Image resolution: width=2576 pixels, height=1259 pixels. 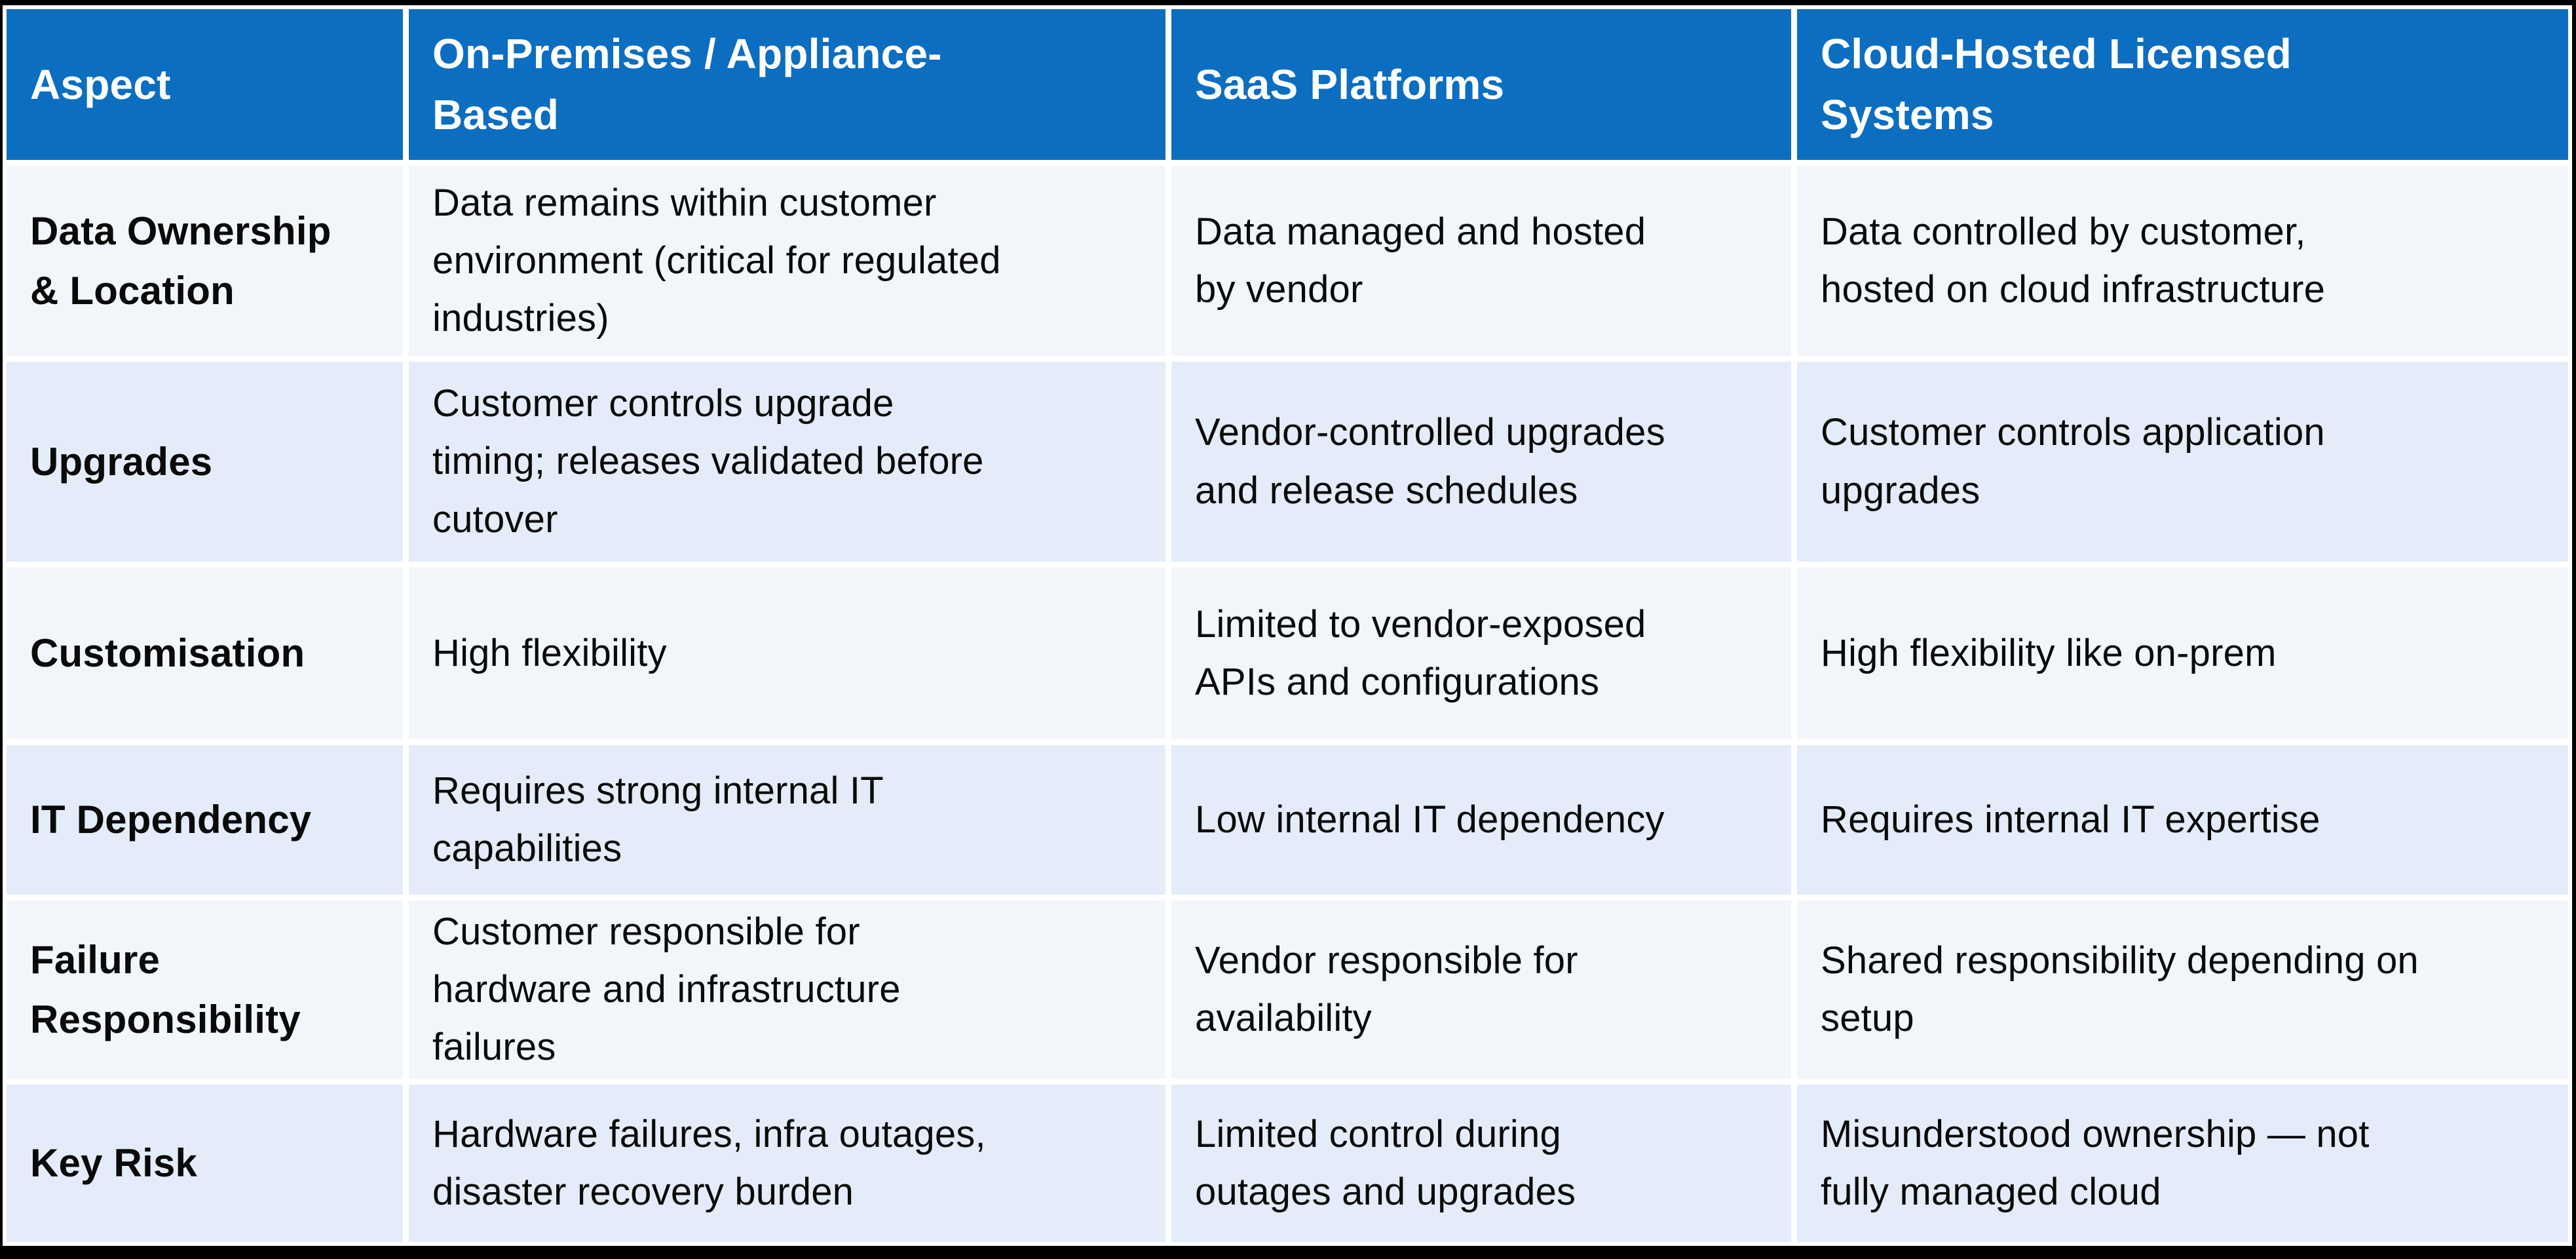 What do you see at coordinates (1481, 85) in the screenshot?
I see `header-cell-saas: SaaS Platforms` at bounding box center [1481, 85].